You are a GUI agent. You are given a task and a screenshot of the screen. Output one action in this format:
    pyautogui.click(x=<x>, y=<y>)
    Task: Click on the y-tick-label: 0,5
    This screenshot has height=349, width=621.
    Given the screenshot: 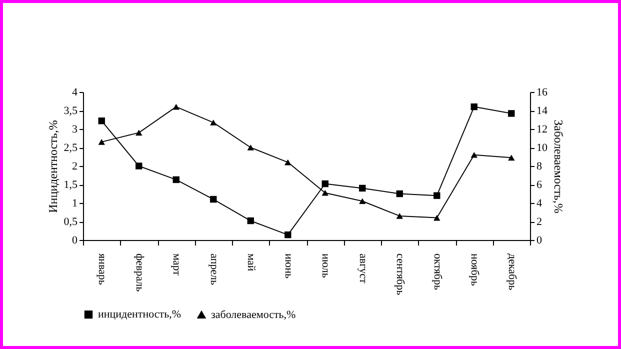 What is the action you would take?
    pyautogui.click(x=71, y=222)
    